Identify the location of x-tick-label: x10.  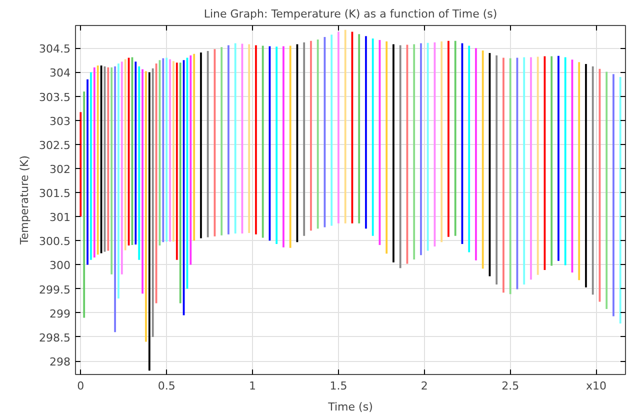
(596, 386).